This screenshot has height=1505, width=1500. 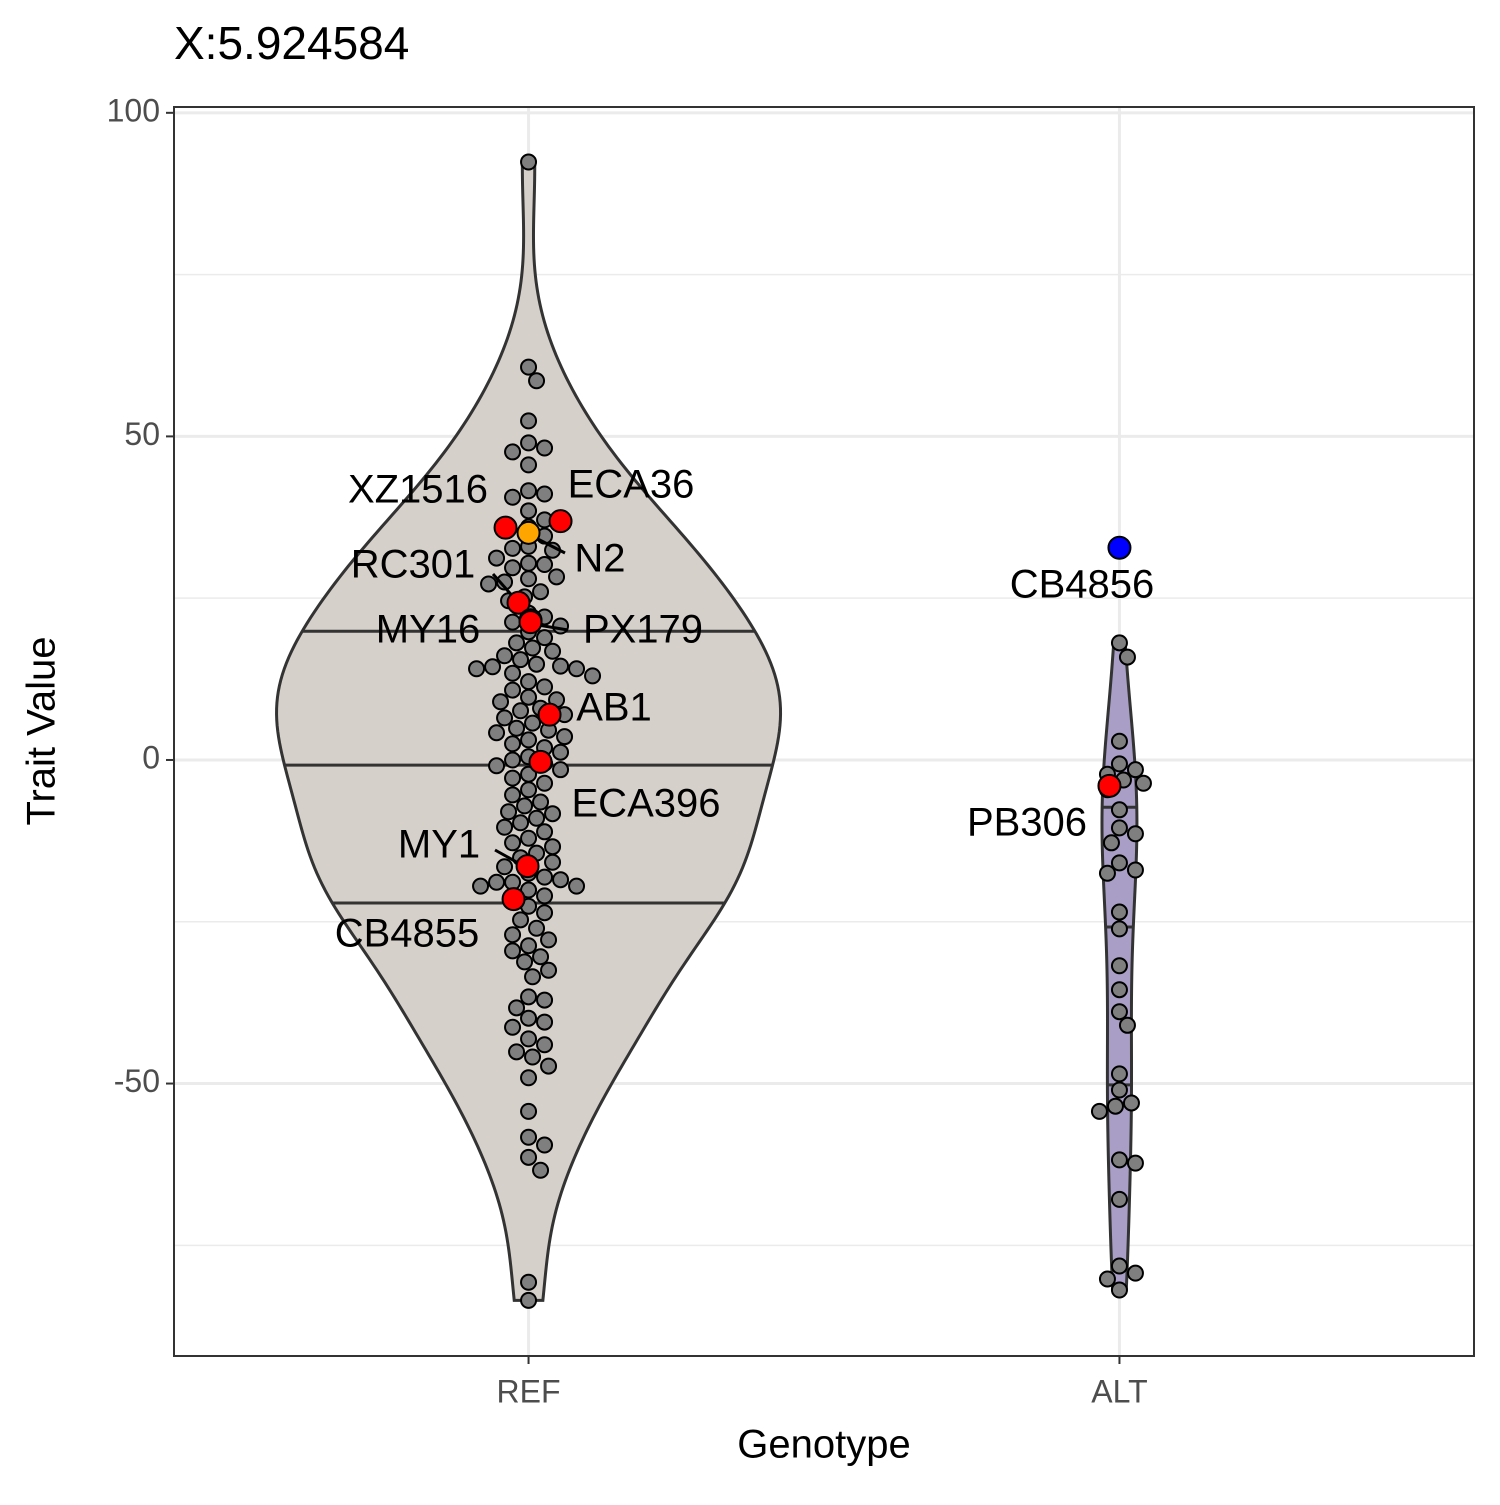 I want to click on y-axis-label: Trait Value, so click(x=42, y=731).